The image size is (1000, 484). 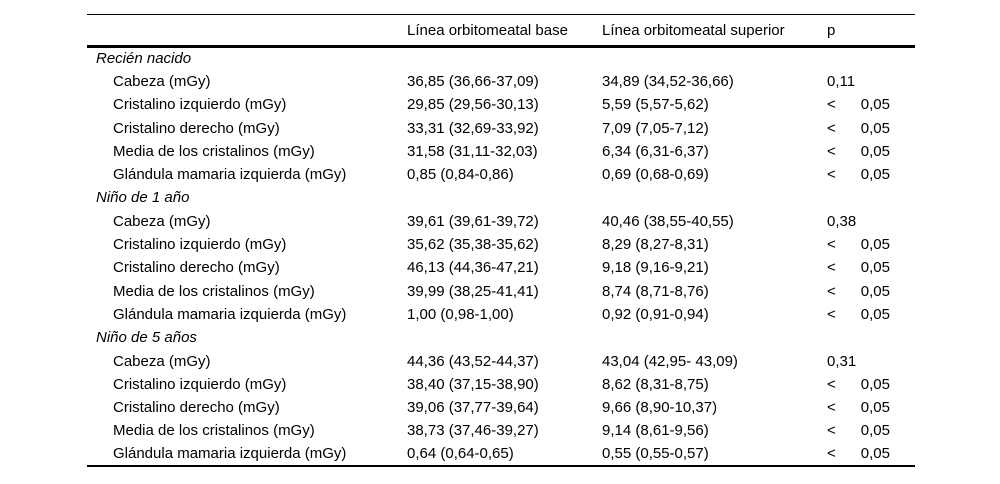 I want to click on value-superior: 40,46 (38,55-40,55), so click(x=668, y=221).